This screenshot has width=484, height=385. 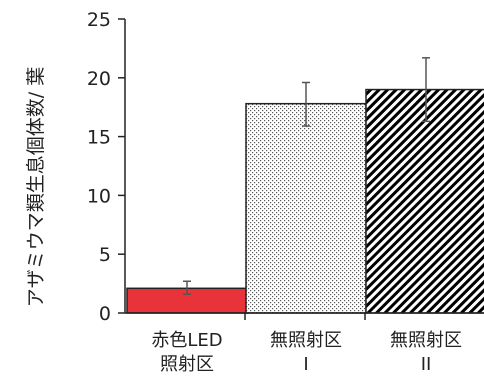 What do you see at coordinates (99, 79) in the screenshot?
I see `y-tick-label-20: 20` at bounding box center [99, 79].